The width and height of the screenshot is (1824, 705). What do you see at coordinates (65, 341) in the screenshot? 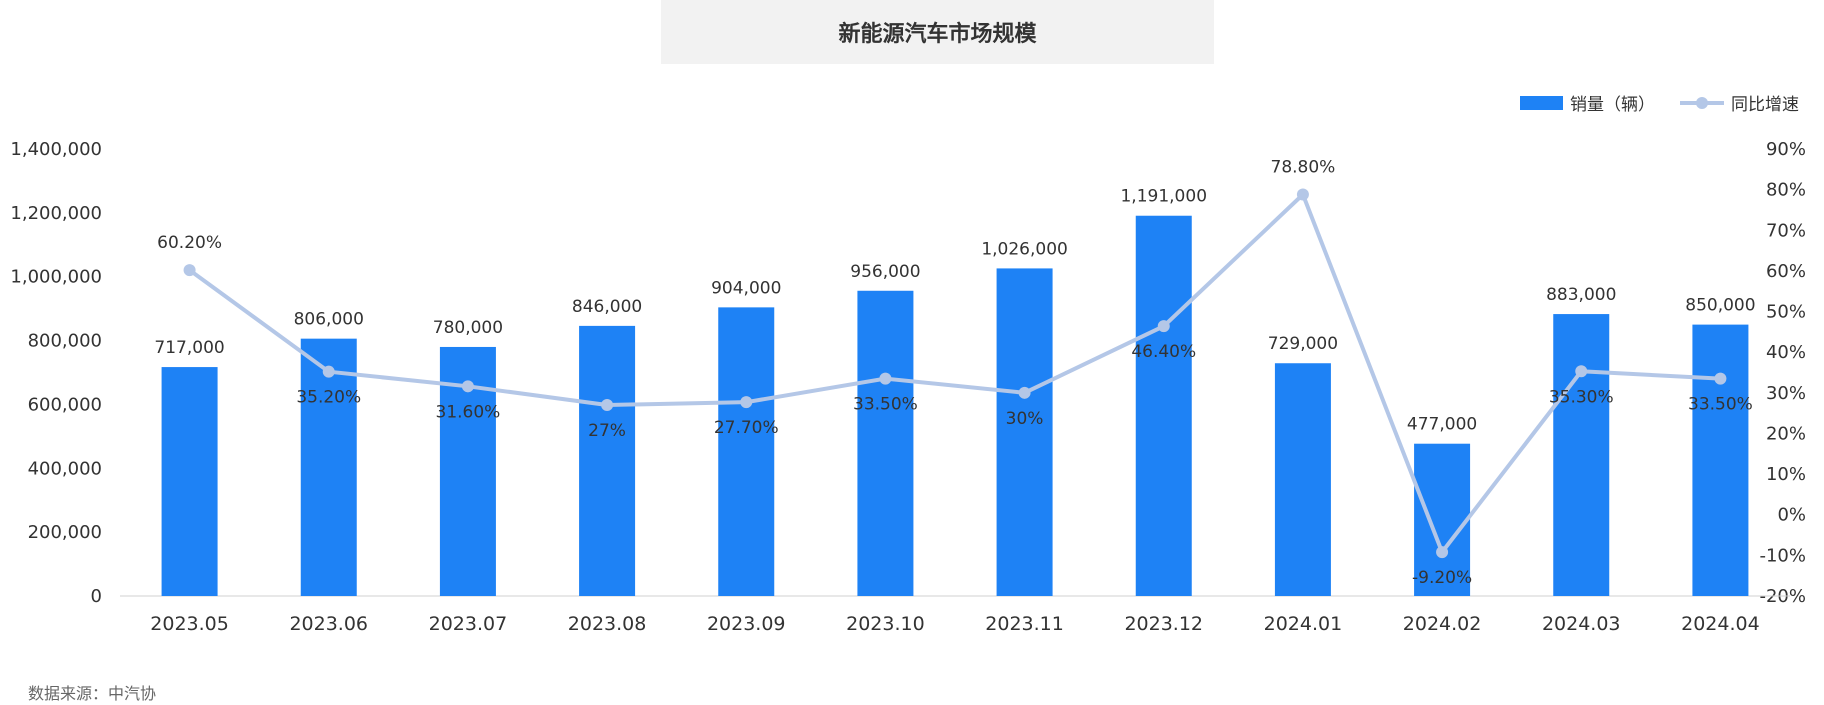
I see `y-left-tick-label: 800,000` at bounding box center [65, 341].